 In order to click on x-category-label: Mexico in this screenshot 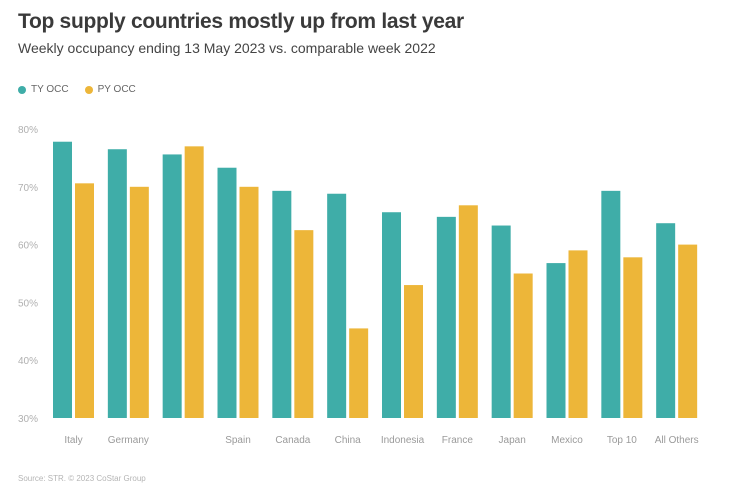, I will do `click(567, 440)`.